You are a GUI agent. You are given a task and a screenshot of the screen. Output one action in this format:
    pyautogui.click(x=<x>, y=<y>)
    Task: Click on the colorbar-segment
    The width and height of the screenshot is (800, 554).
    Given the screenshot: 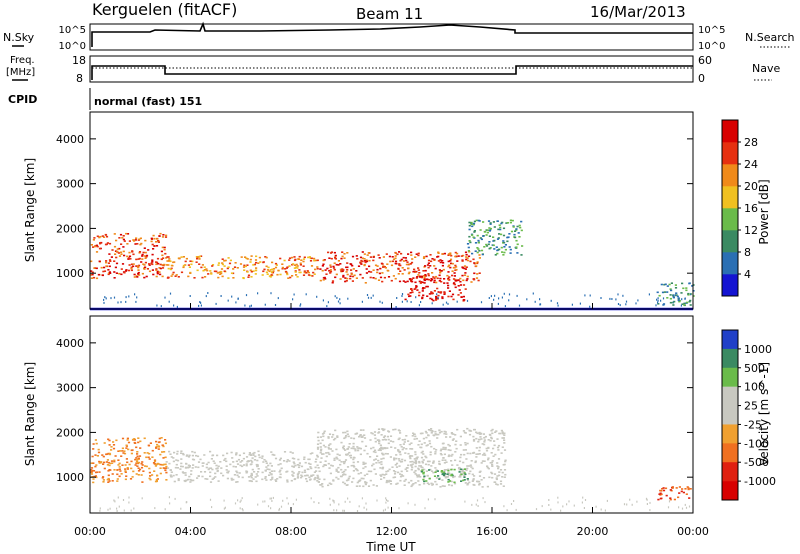 What is the action you would take?
    pyautogui.click(x=730, y=340)
    